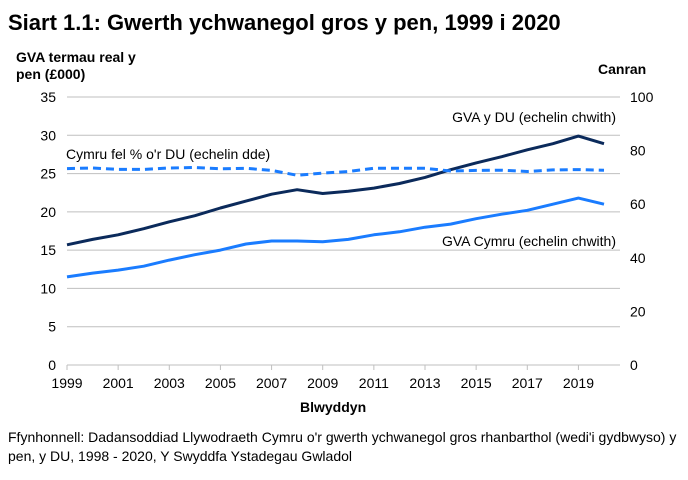 Image resolution: width=688 pixels, height=480 pixels. I want to click on series-label: GVA y DU (echelin chwith), so click(534, 117).